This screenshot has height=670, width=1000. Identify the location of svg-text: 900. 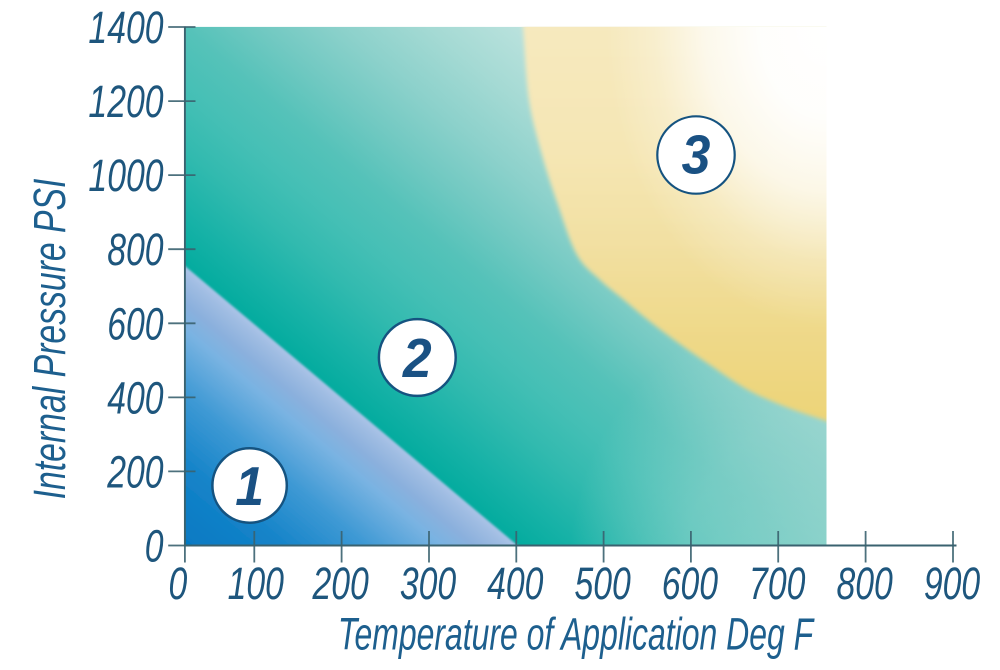
(952, 584).